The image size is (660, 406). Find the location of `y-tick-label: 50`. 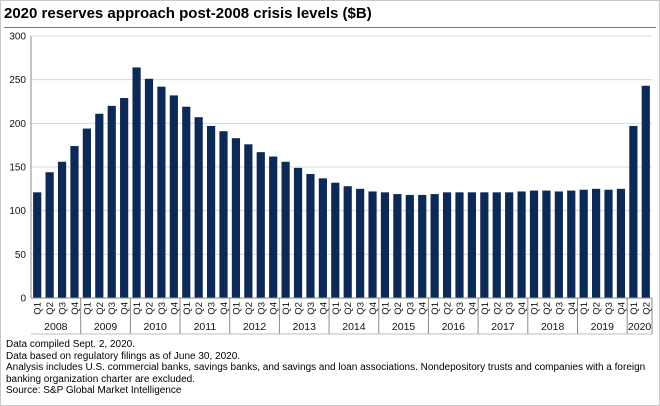

y-tick-label: 50 is located at coordinates (21, 255).